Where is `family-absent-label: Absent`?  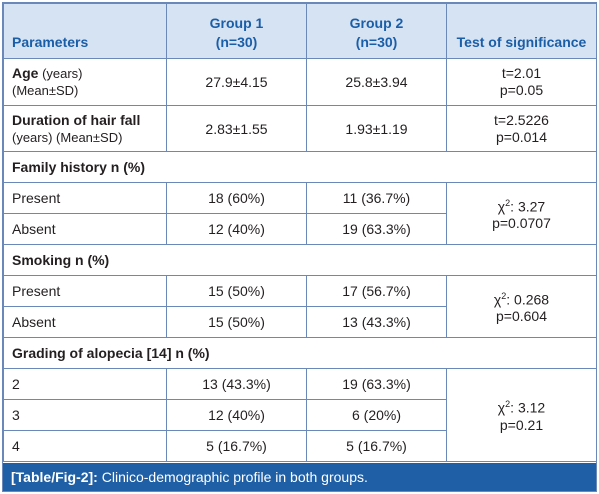 family-absent-label: Absent is located at coordinates (85, 229).